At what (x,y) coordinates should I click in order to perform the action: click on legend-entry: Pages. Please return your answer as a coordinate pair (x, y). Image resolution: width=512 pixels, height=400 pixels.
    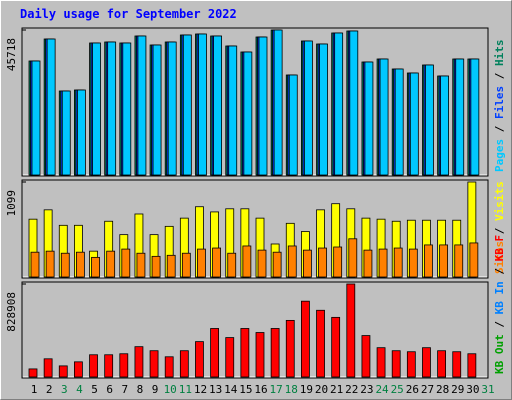
    Looking at the image, I should click on (499, 155).